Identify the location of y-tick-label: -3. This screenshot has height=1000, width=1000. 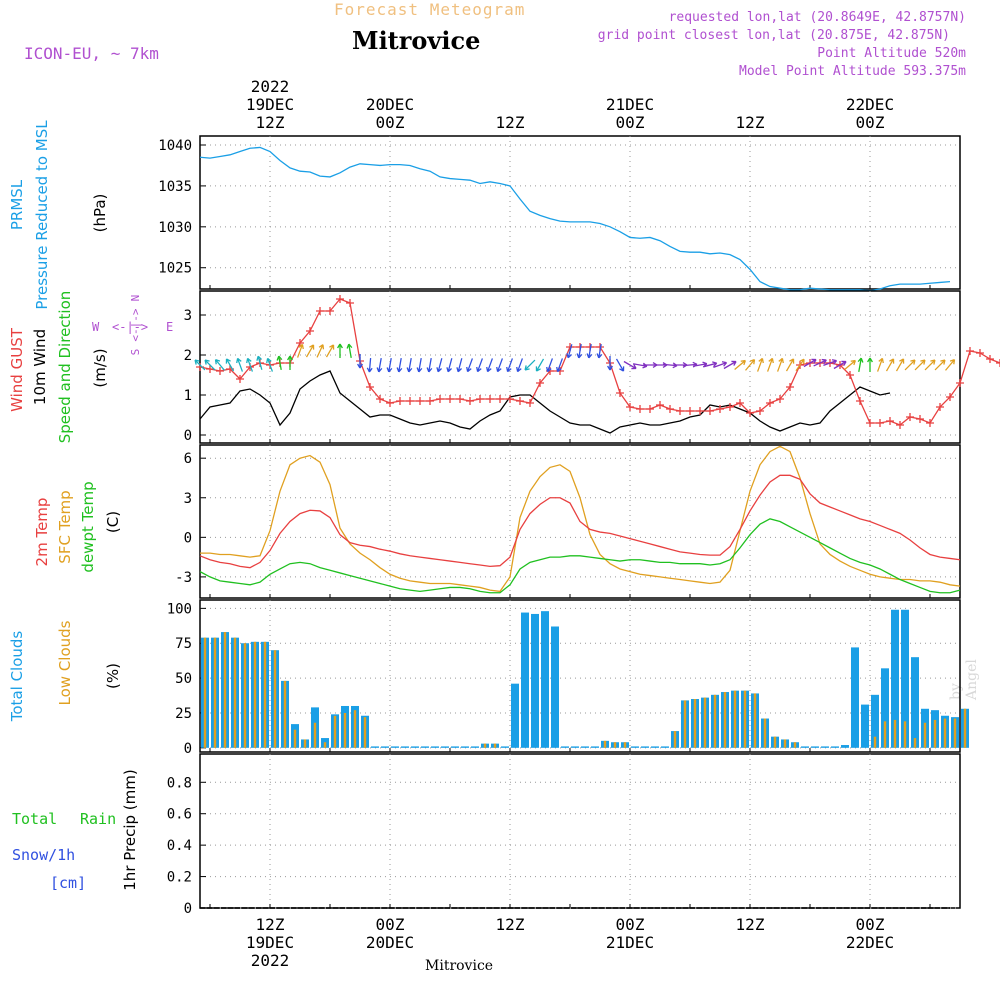
(183, 578).